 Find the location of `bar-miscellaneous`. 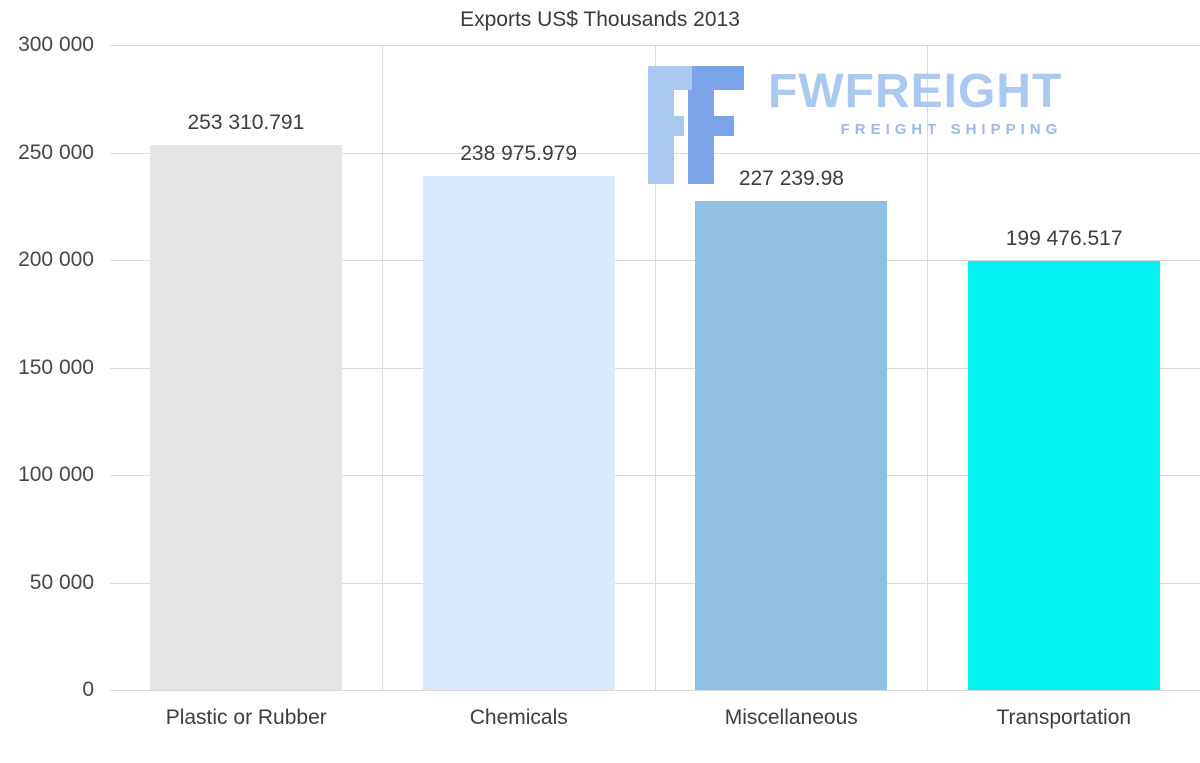

bar-miscellaneous is located at coordinates (791, 445).